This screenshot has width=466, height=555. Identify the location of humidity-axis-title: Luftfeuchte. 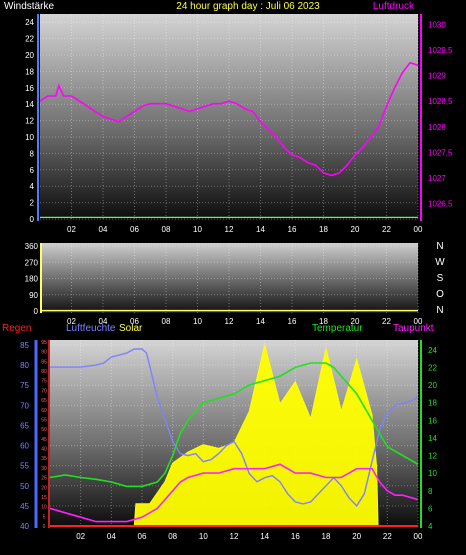
(91, 328).